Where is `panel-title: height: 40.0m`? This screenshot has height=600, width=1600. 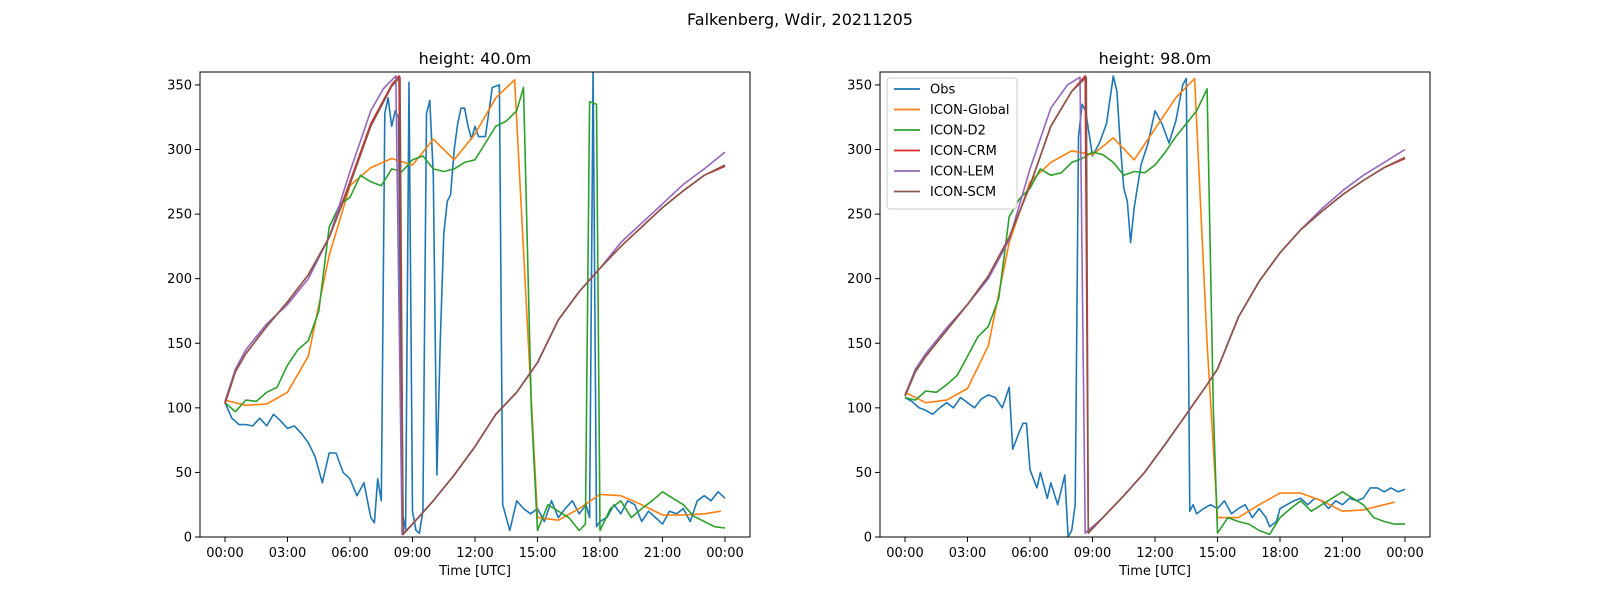 panel-title: height: 40.0m is located at coordinates (475, 58).